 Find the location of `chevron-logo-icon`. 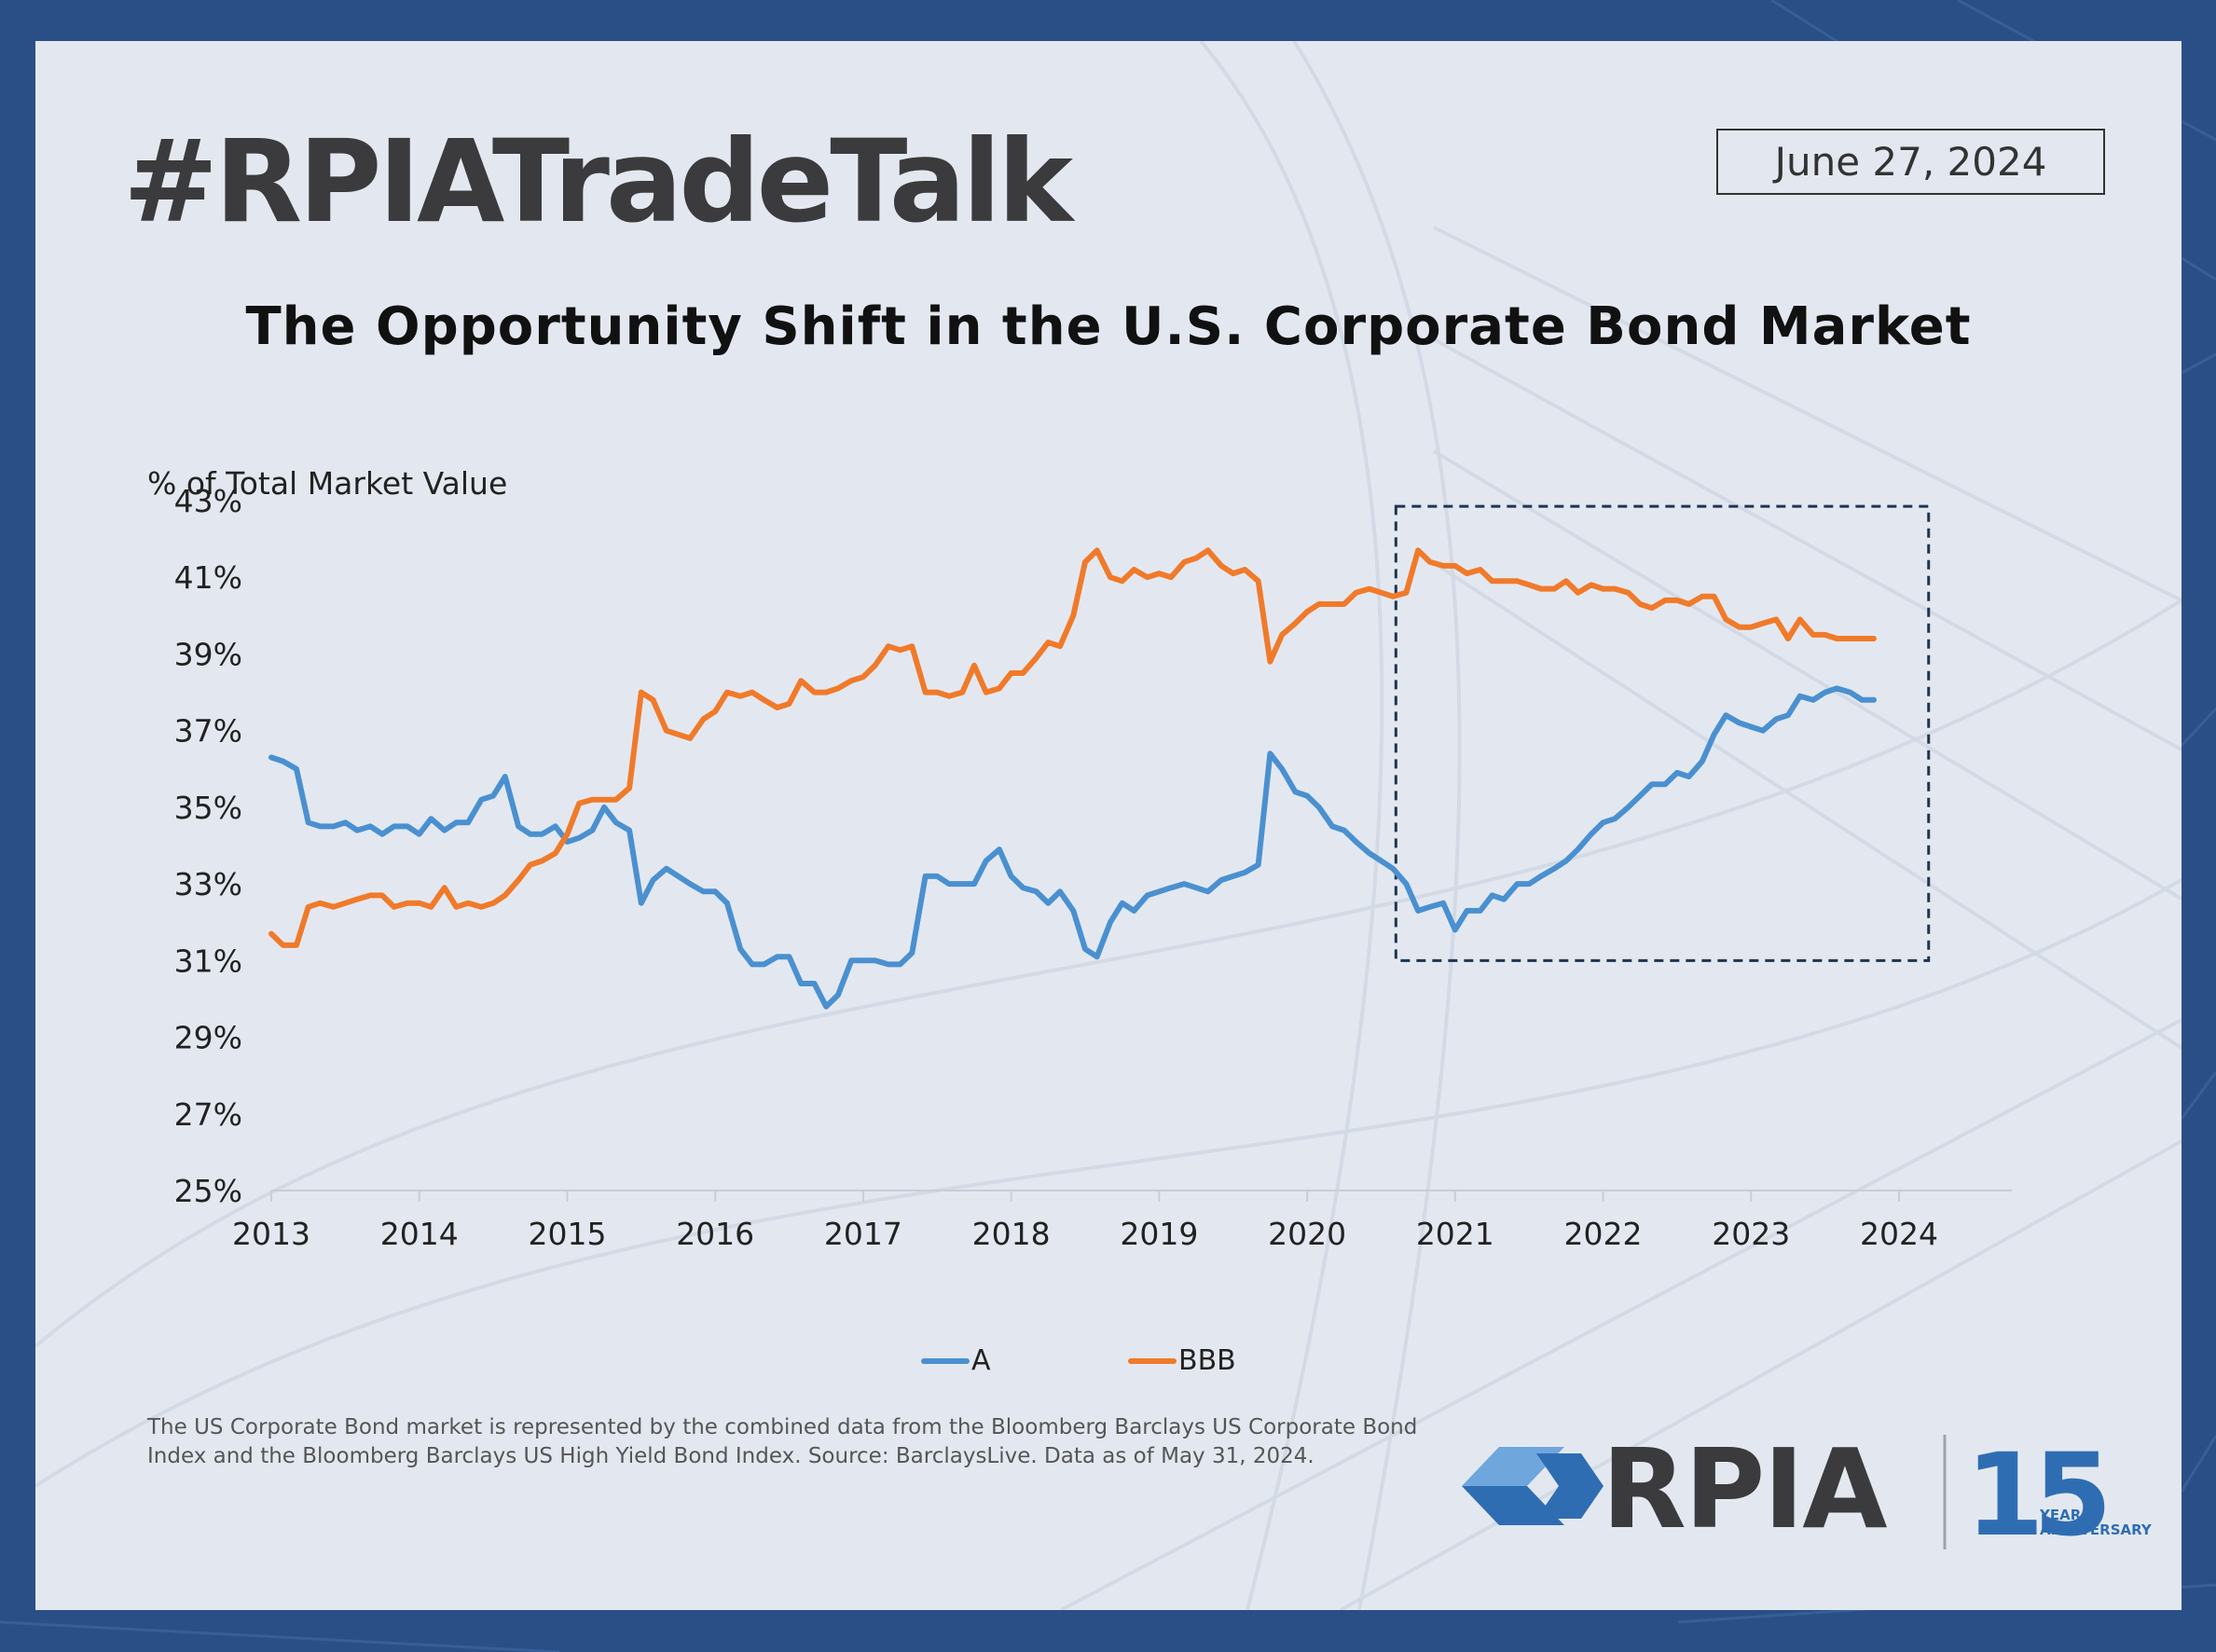

chevron-logo-icon is located at coordinates (1533, 1486).